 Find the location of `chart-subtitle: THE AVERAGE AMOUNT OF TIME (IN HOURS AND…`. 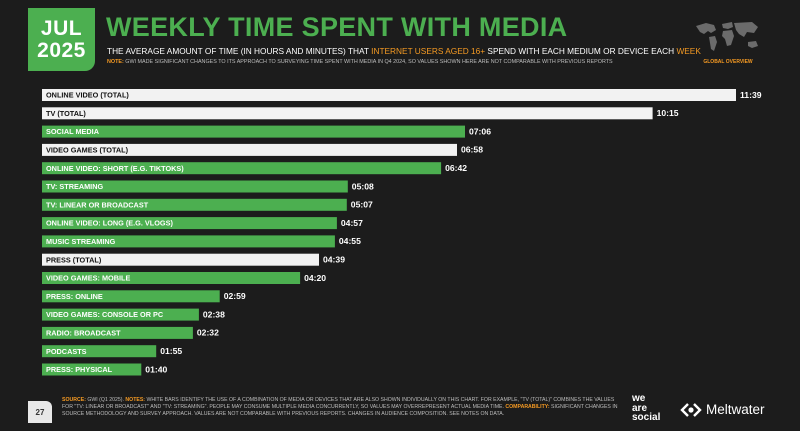

chart-subtitle: THE AVERAGE AMOUNT OF TIME (IN HOURS AND… is located at coordinates (404, 51).